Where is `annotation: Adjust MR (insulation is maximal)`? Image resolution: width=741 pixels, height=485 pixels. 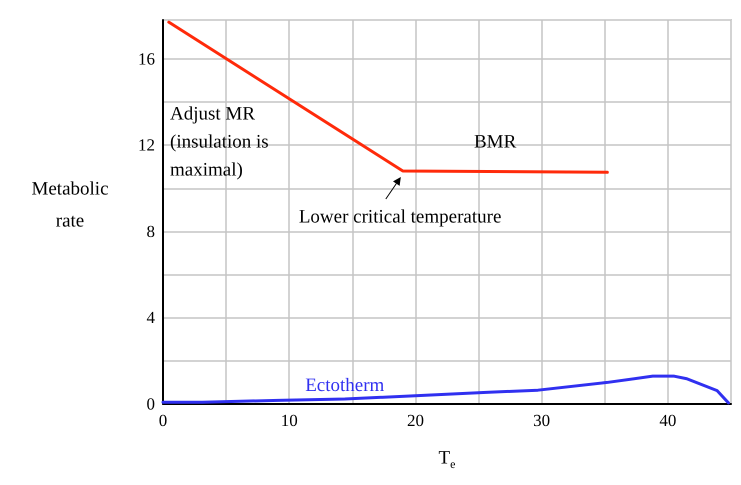 annotation: Adjust MR (insulation is maximal) is located at coordinates (219, 142).